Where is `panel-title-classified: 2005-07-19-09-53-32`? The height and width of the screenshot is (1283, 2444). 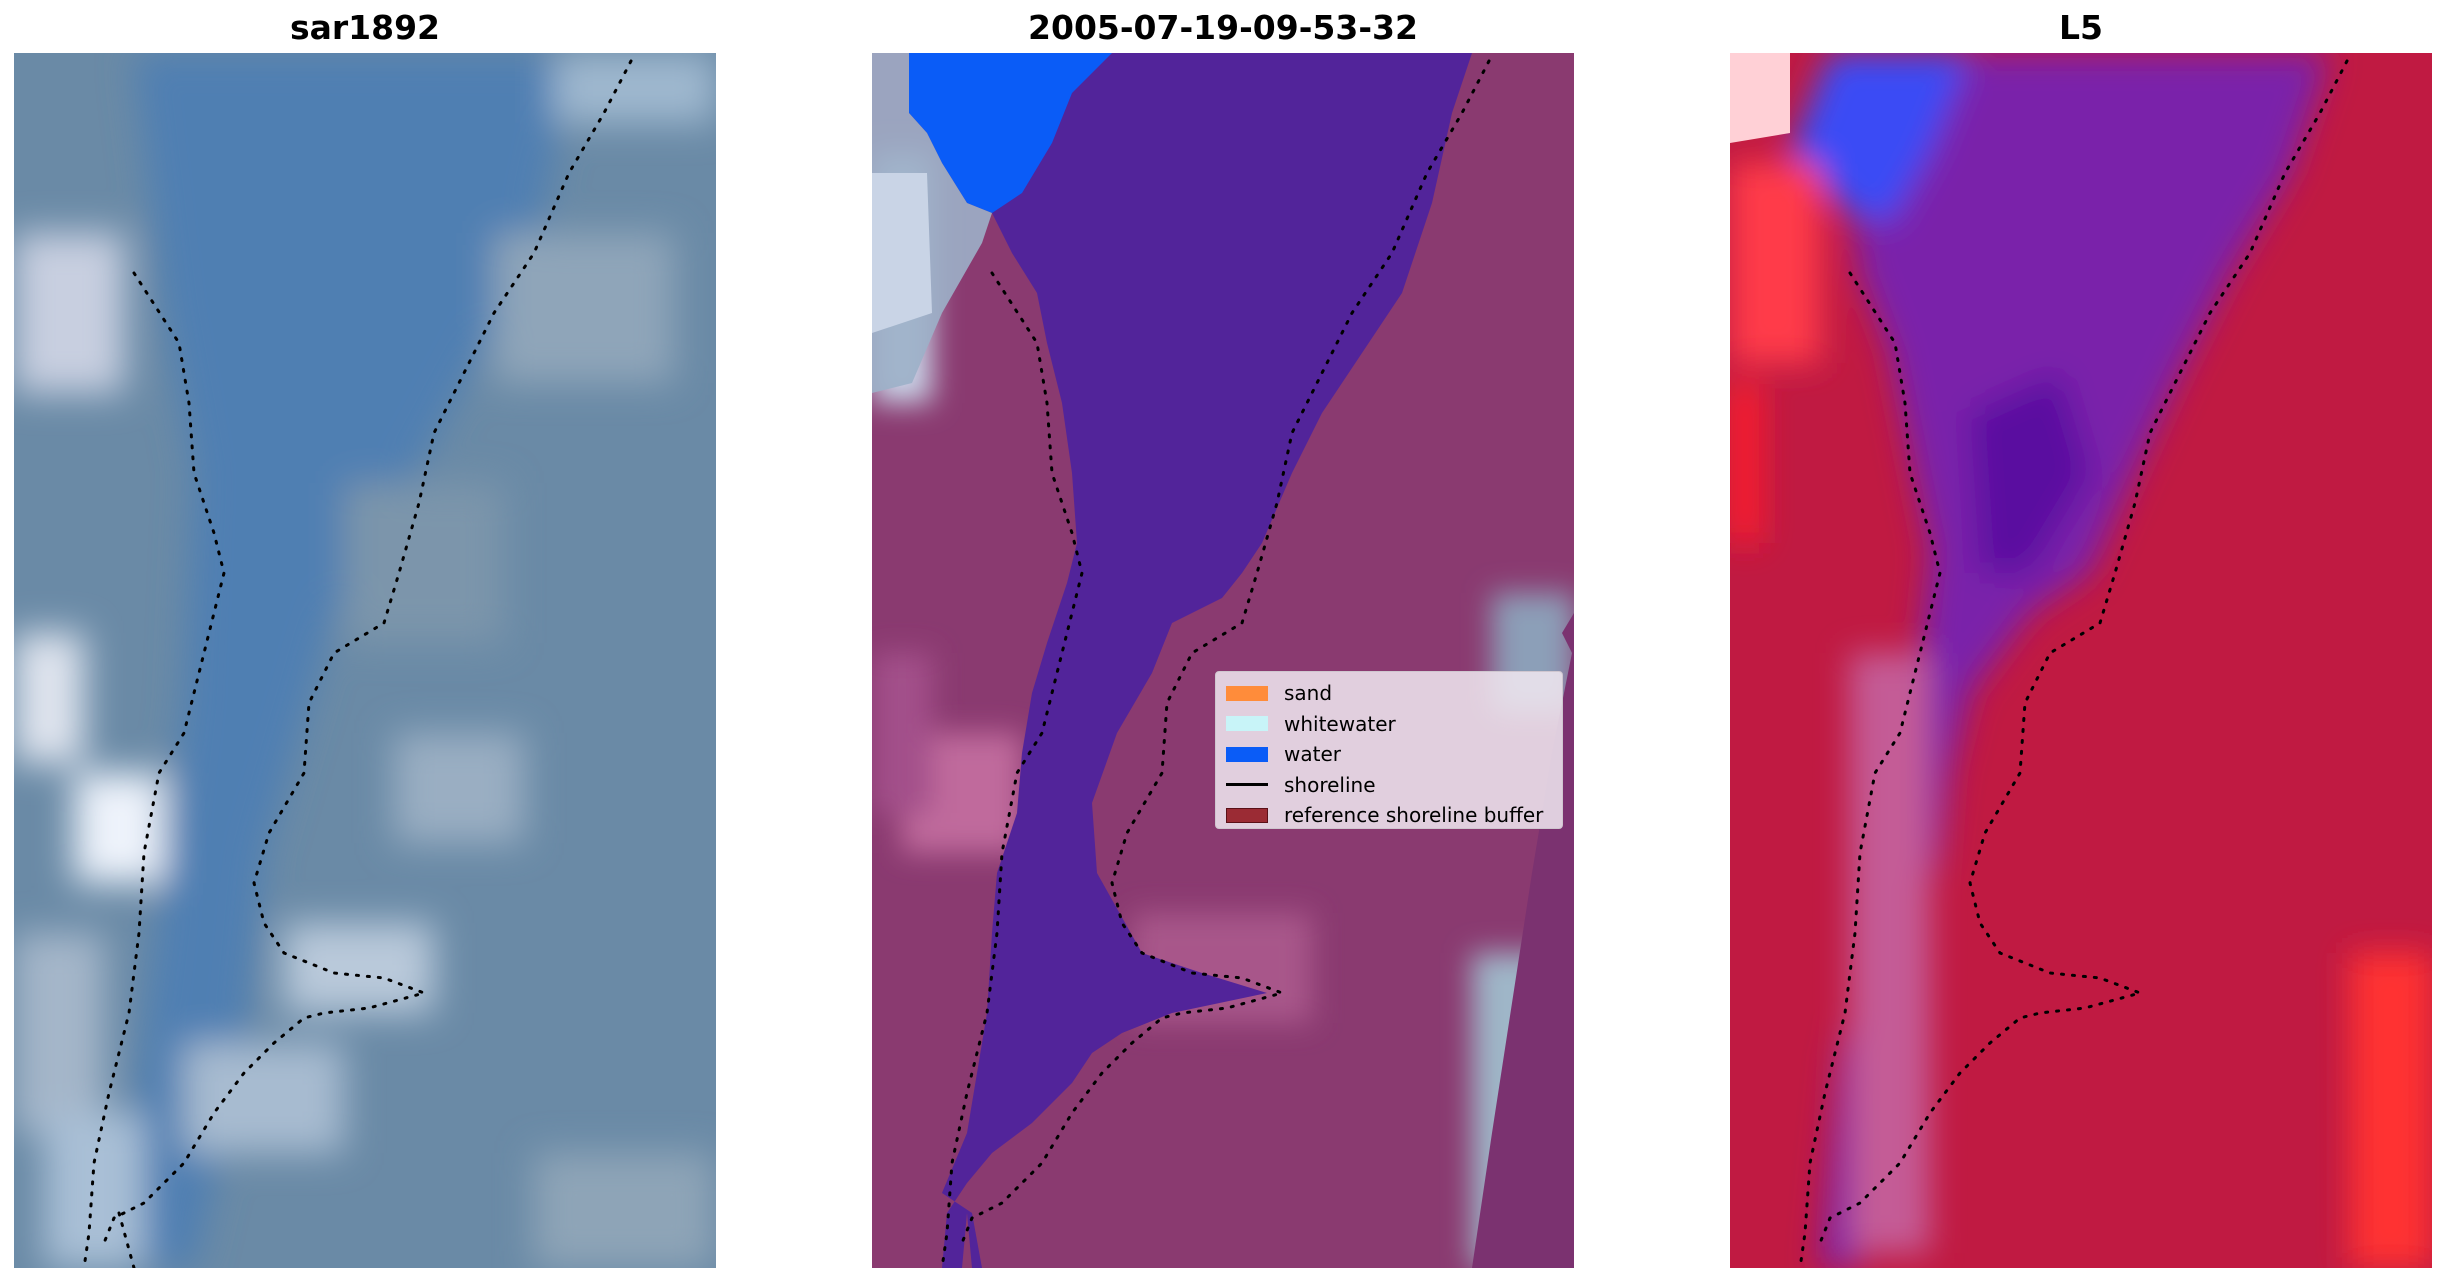 panel-title-classified: 2005-07-19-09-53-32 is located at coordinates (1223, 27).